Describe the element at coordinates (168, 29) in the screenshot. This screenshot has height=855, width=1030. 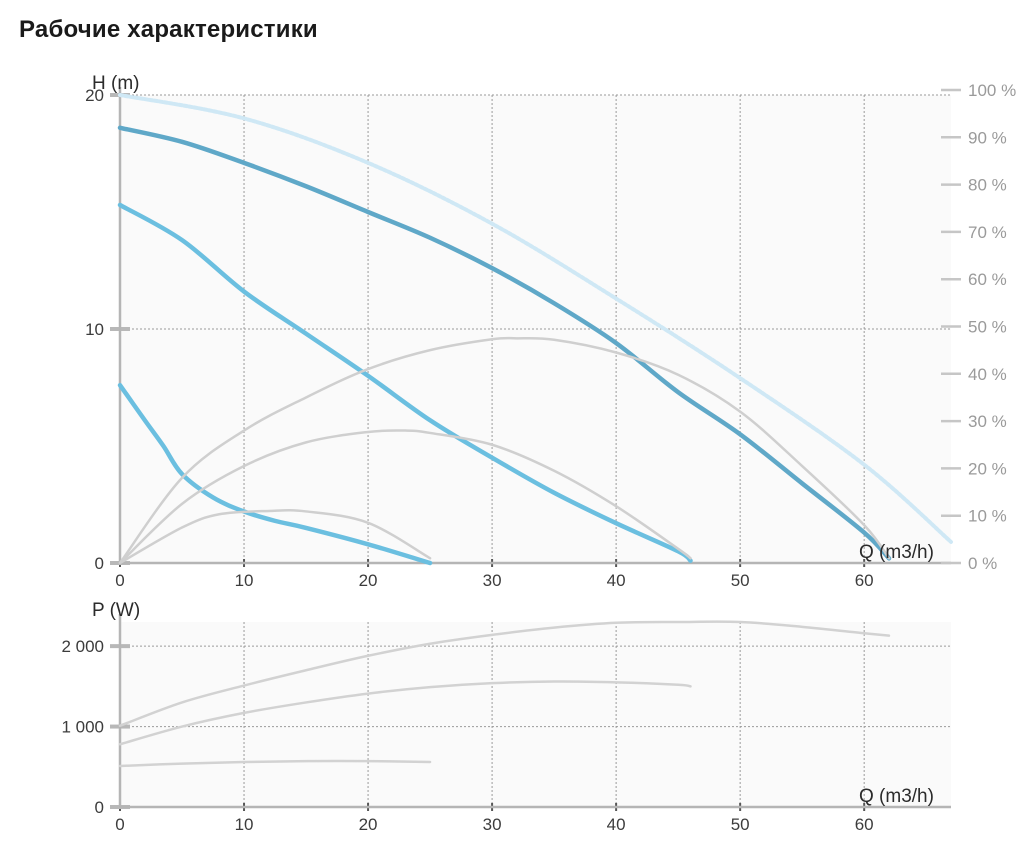
I see `page-title: Рабочие характеристики` at that location.